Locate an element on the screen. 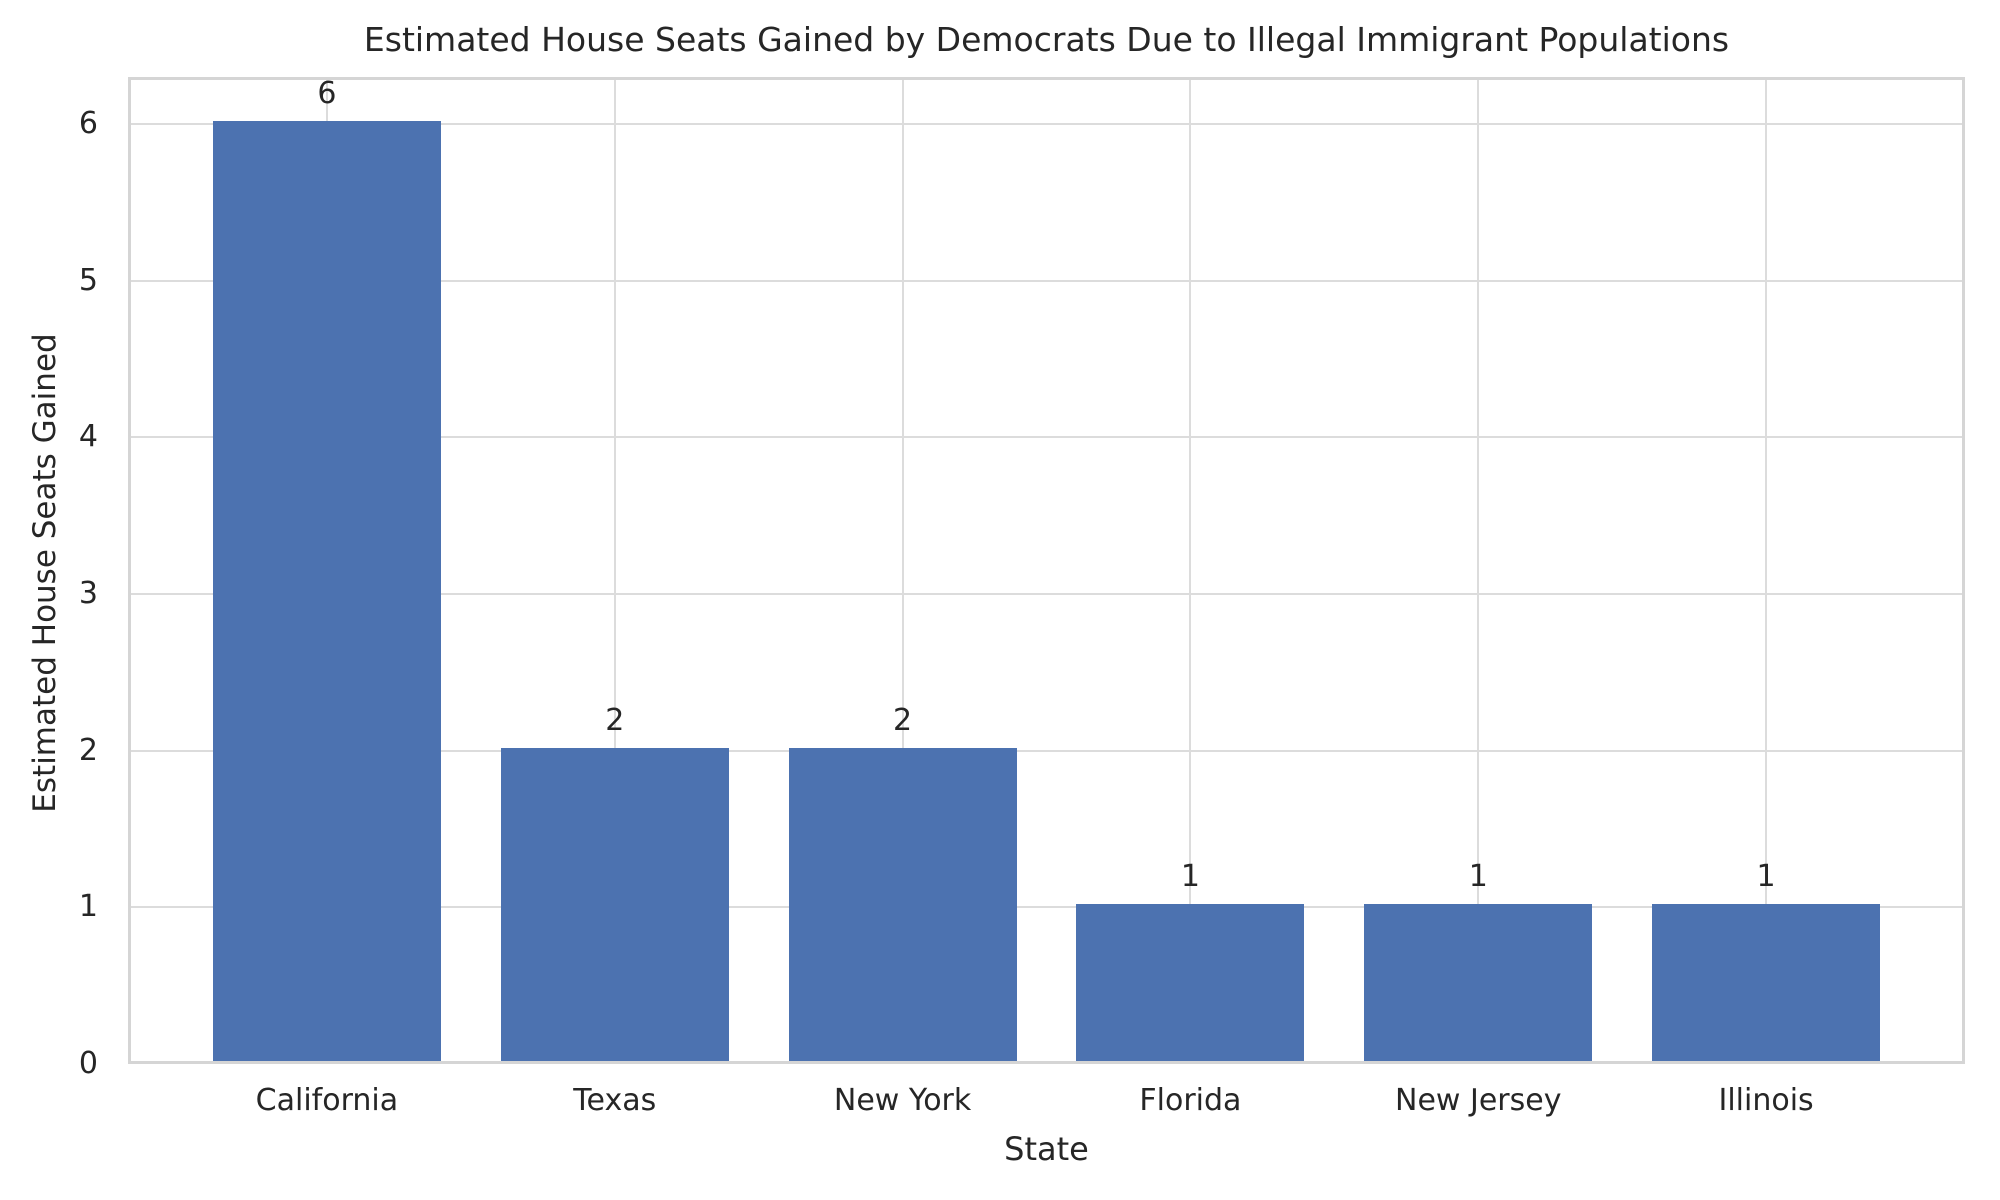 This screenshot has width=2000, height=1200. y-tick-label: 3 is located at coordinates (88, 593).